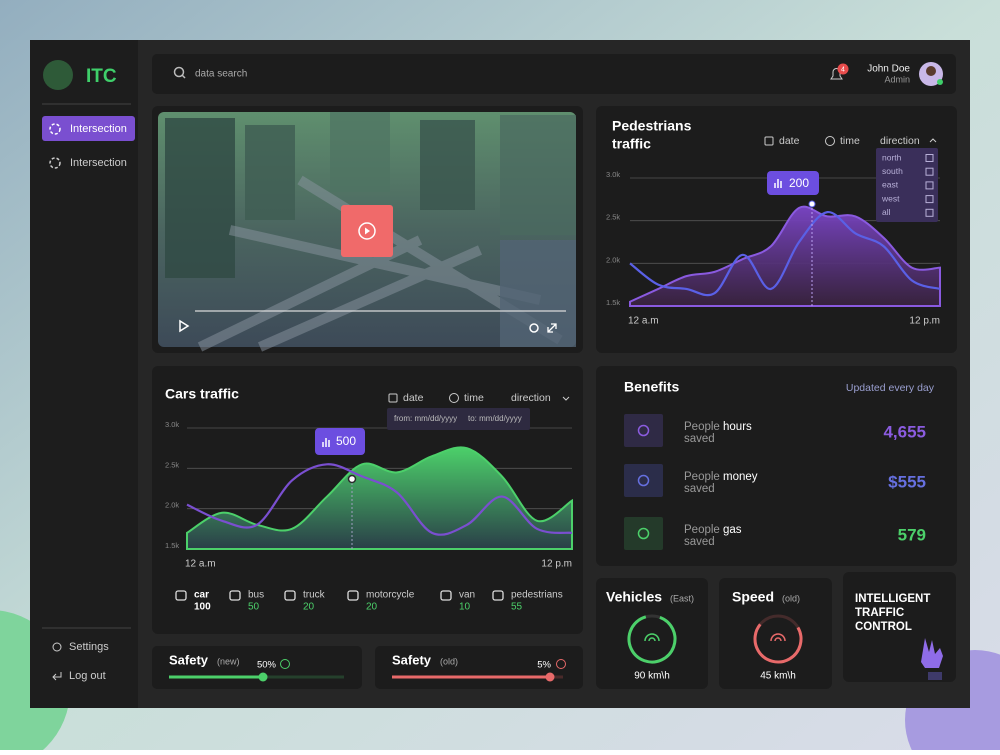  I want to click on qualifier: (new), so click(228, 661).